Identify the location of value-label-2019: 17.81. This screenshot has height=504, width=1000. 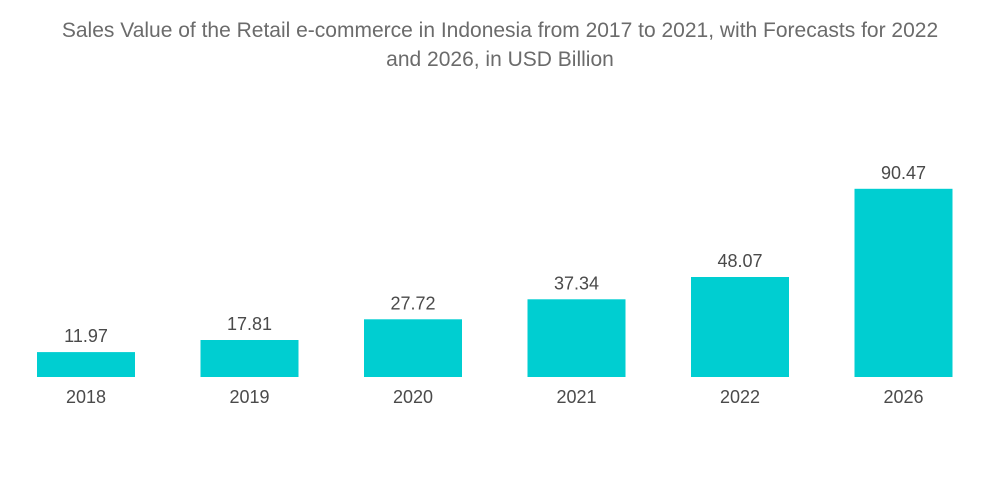
(249, 324).